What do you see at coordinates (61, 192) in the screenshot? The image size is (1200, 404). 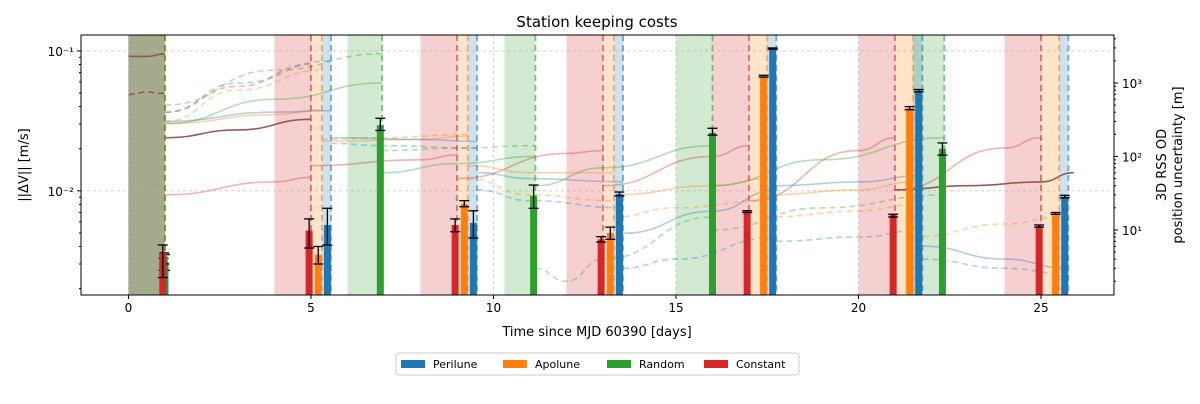 I see `y-tick-label-0: 10⁻²` at bounding box center [61, 192].